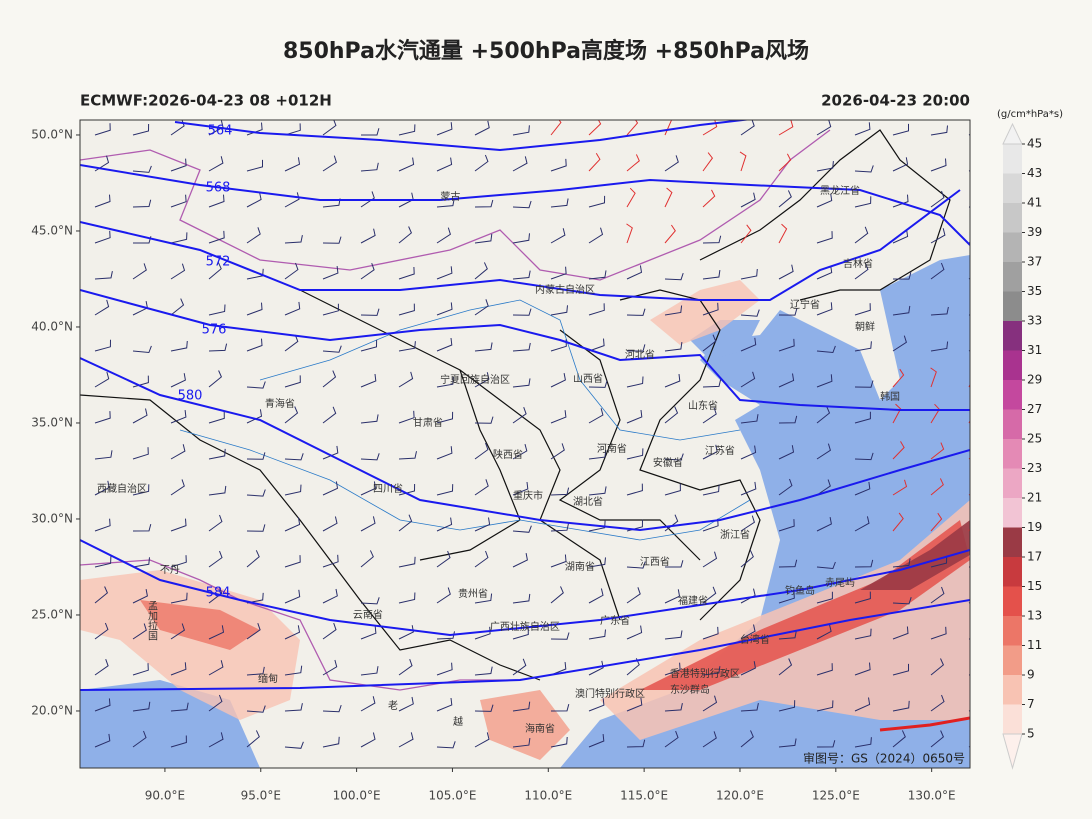  What do you see at coordinates (218, 188) in the screenshot?
I see `contour-label: 568` at bounding box center [218, 188].